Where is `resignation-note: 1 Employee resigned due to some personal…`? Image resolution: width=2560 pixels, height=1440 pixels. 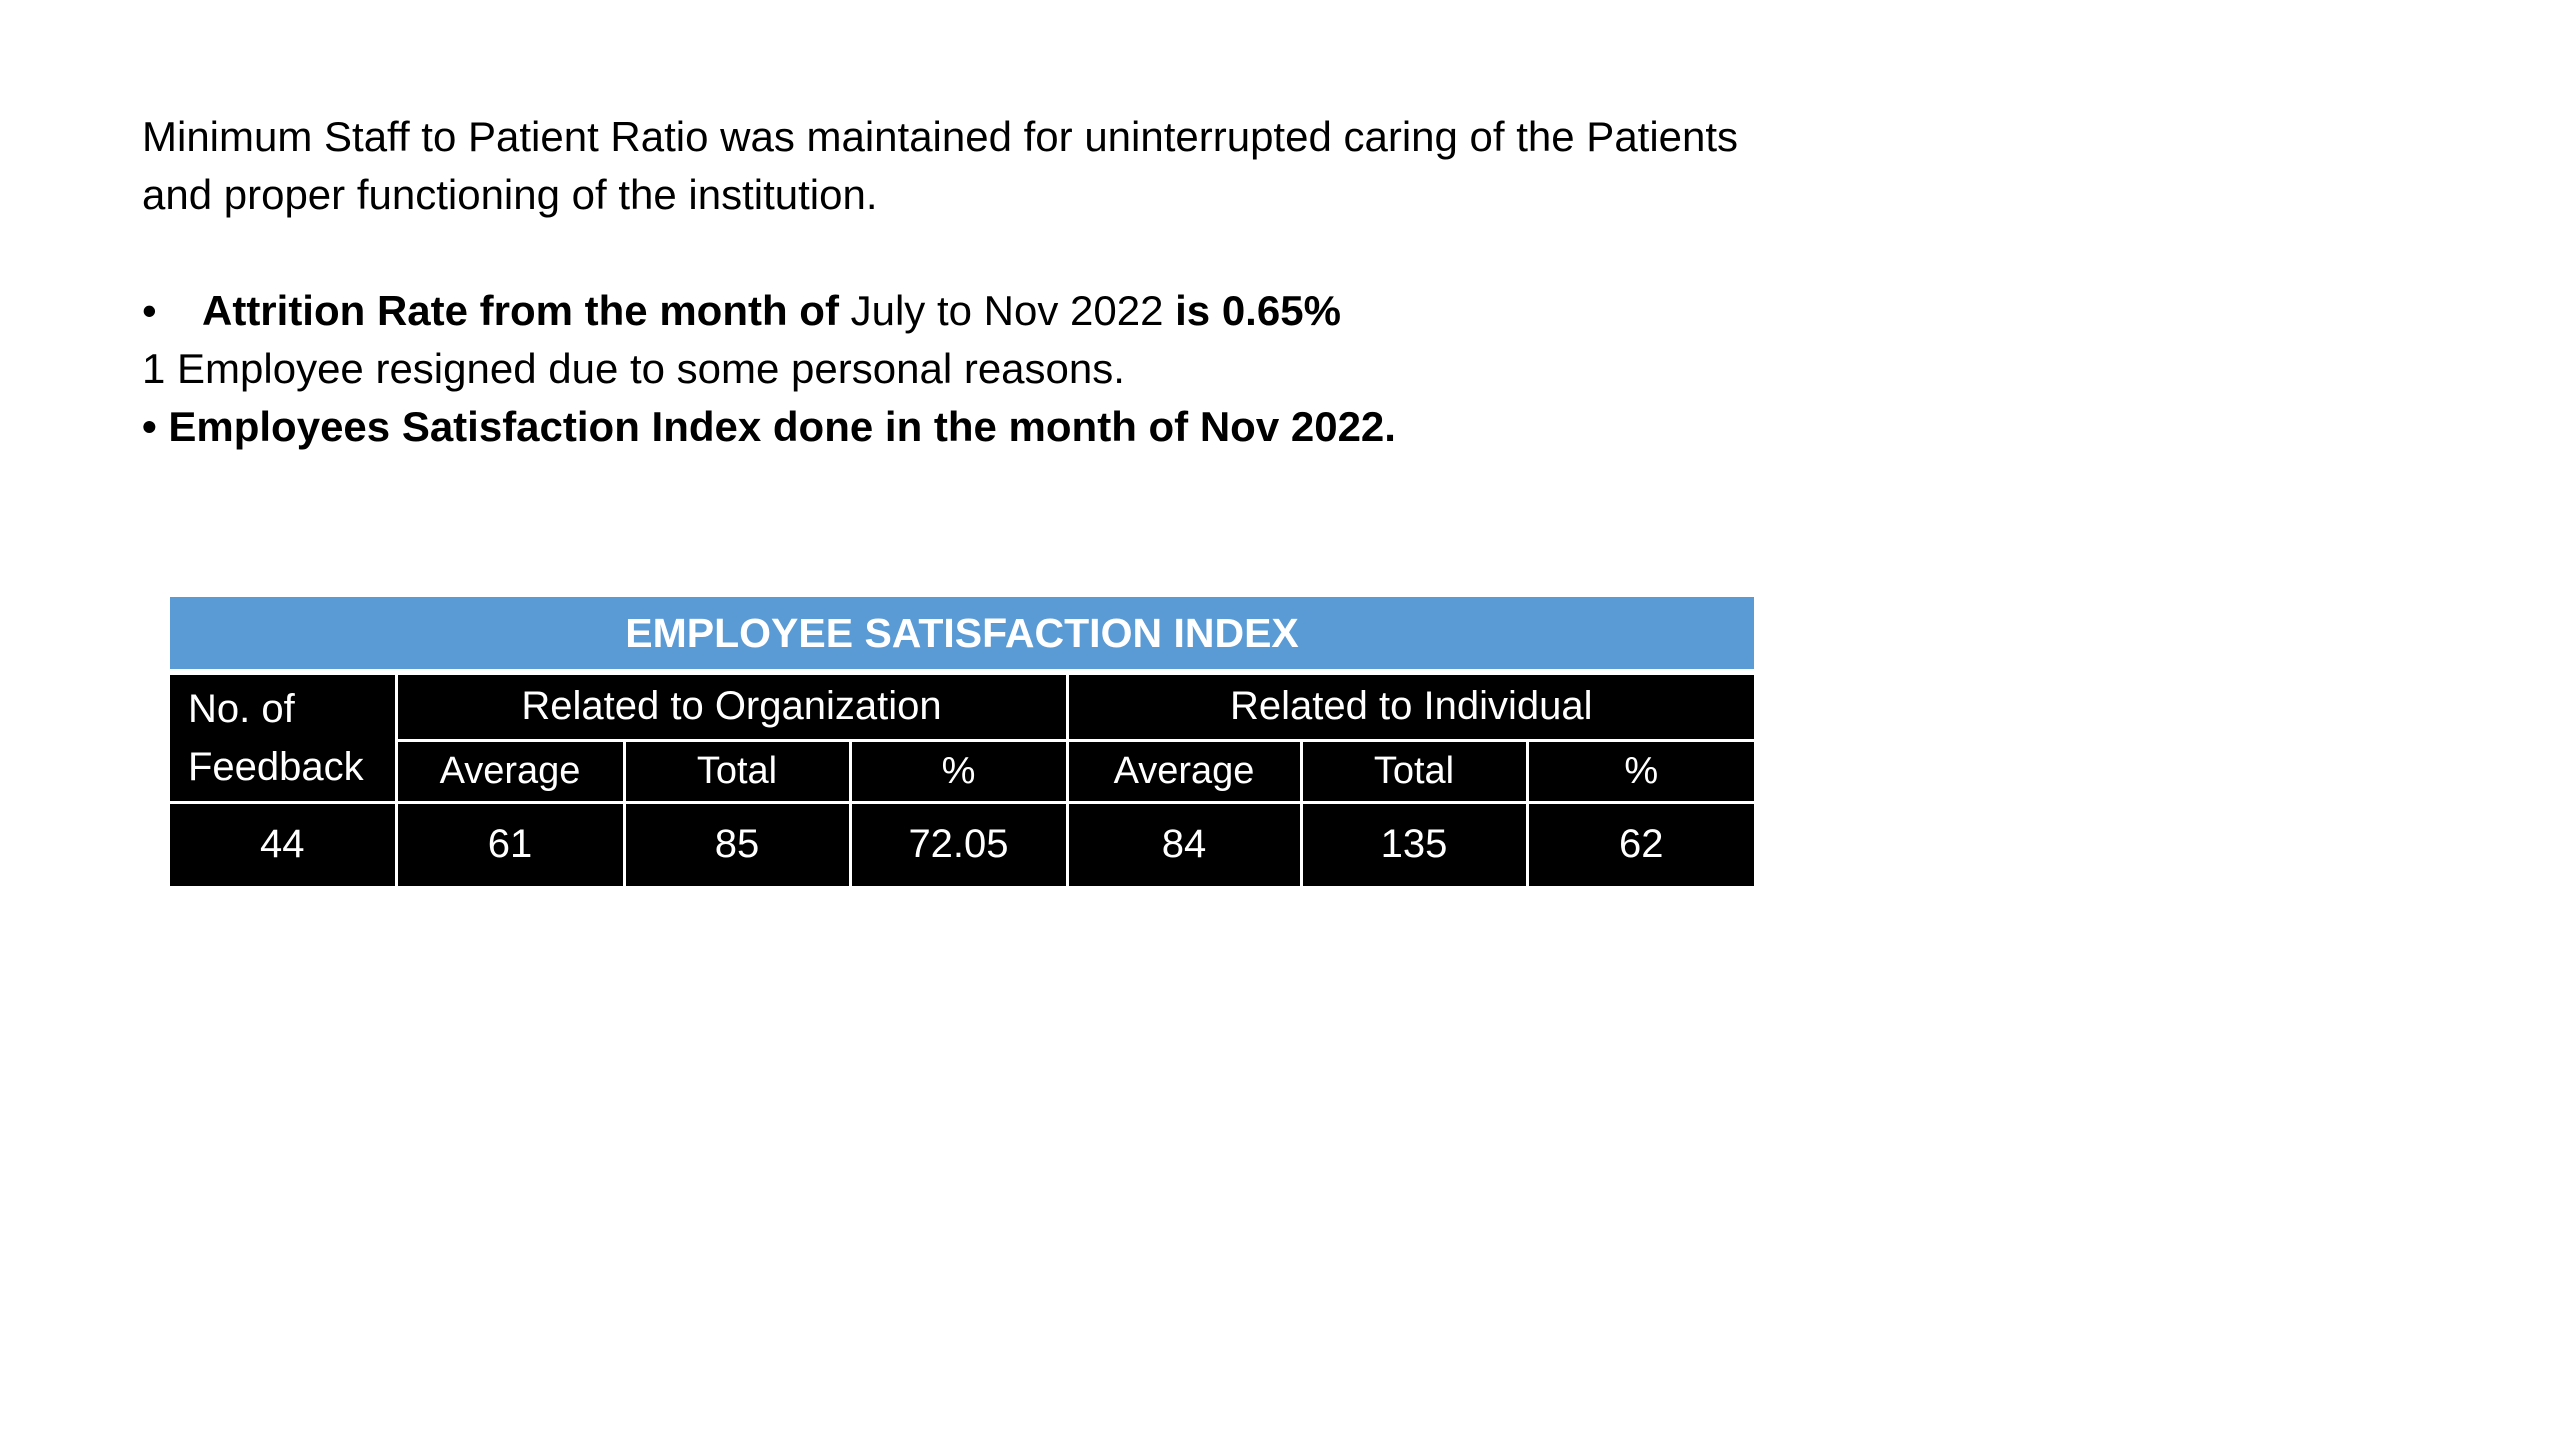 resignation-note: 1 Employee resigned due to some personal… is located at coordinates (633, 368).